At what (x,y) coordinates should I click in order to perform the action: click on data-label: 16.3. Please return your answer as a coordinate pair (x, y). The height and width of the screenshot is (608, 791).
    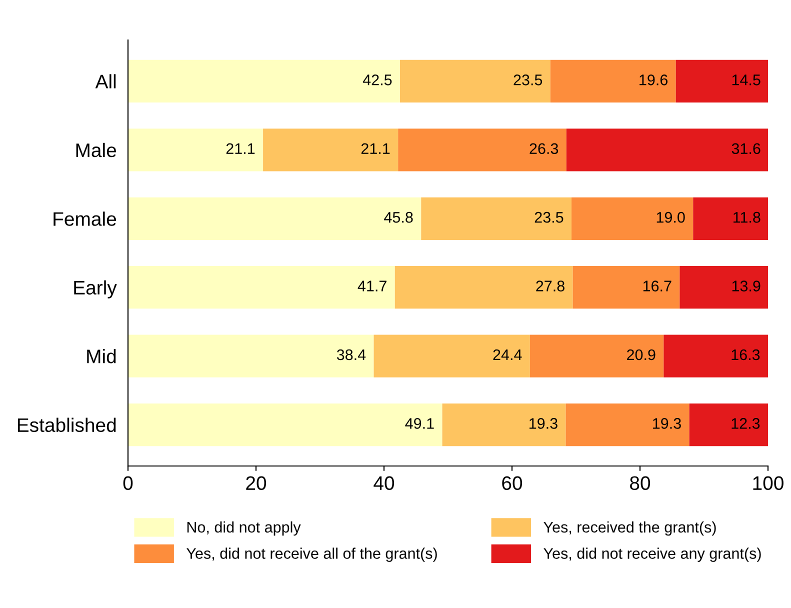
    Looking at the image, I should click on (746, 354).